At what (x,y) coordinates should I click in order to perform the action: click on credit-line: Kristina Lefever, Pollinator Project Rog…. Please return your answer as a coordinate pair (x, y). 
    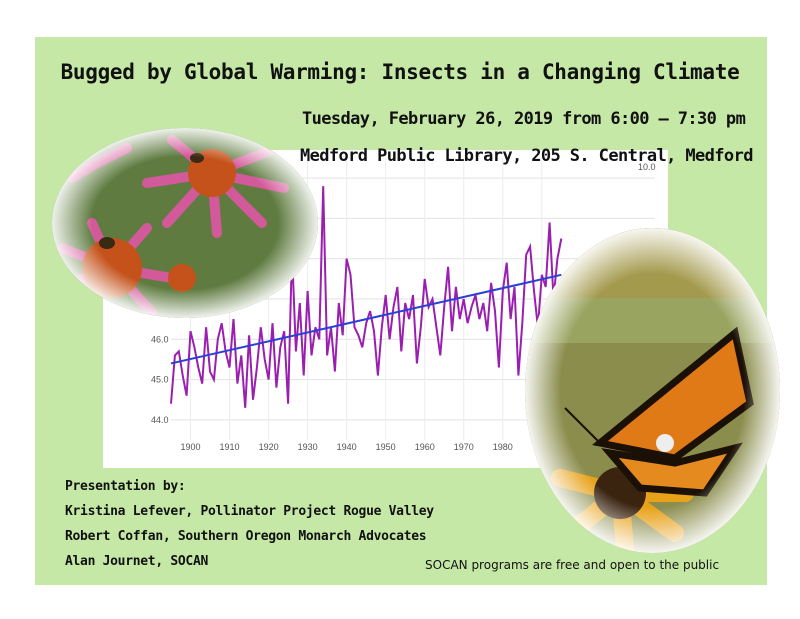
    Looking at the image, I should click on (249, 511).